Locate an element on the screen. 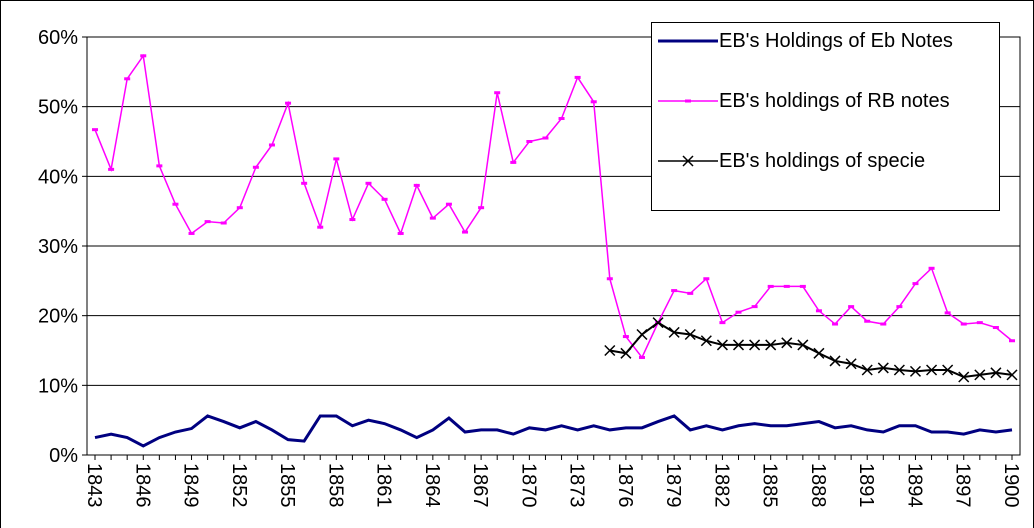  y-tick-label: 60% is located at coordinates (58, 38).